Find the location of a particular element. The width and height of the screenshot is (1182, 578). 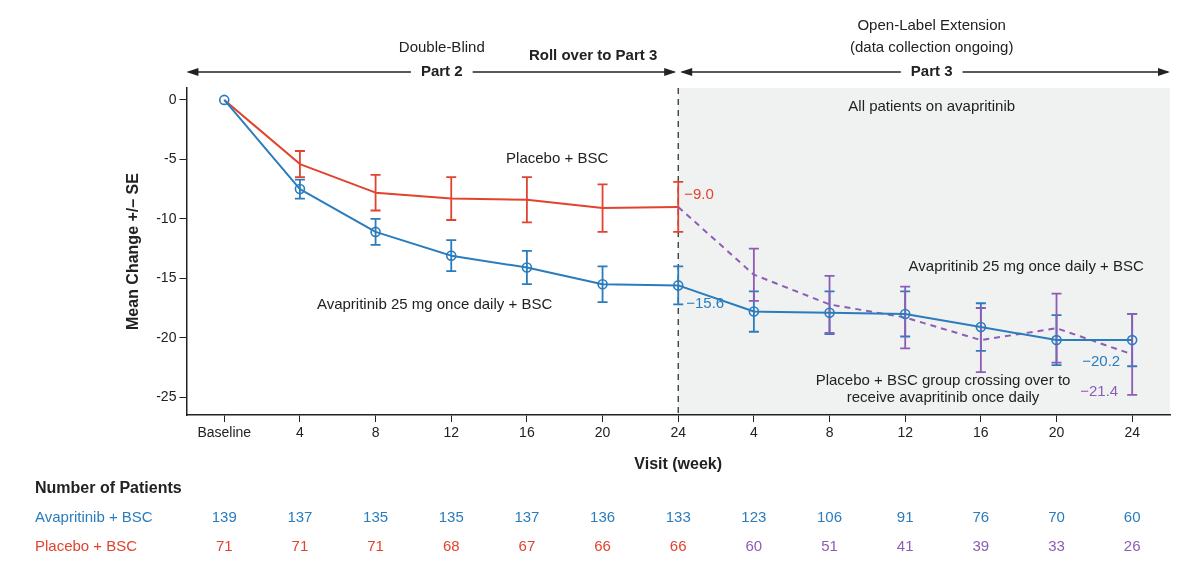

y-tick-label: -25 is located at coordinates (166, 396).